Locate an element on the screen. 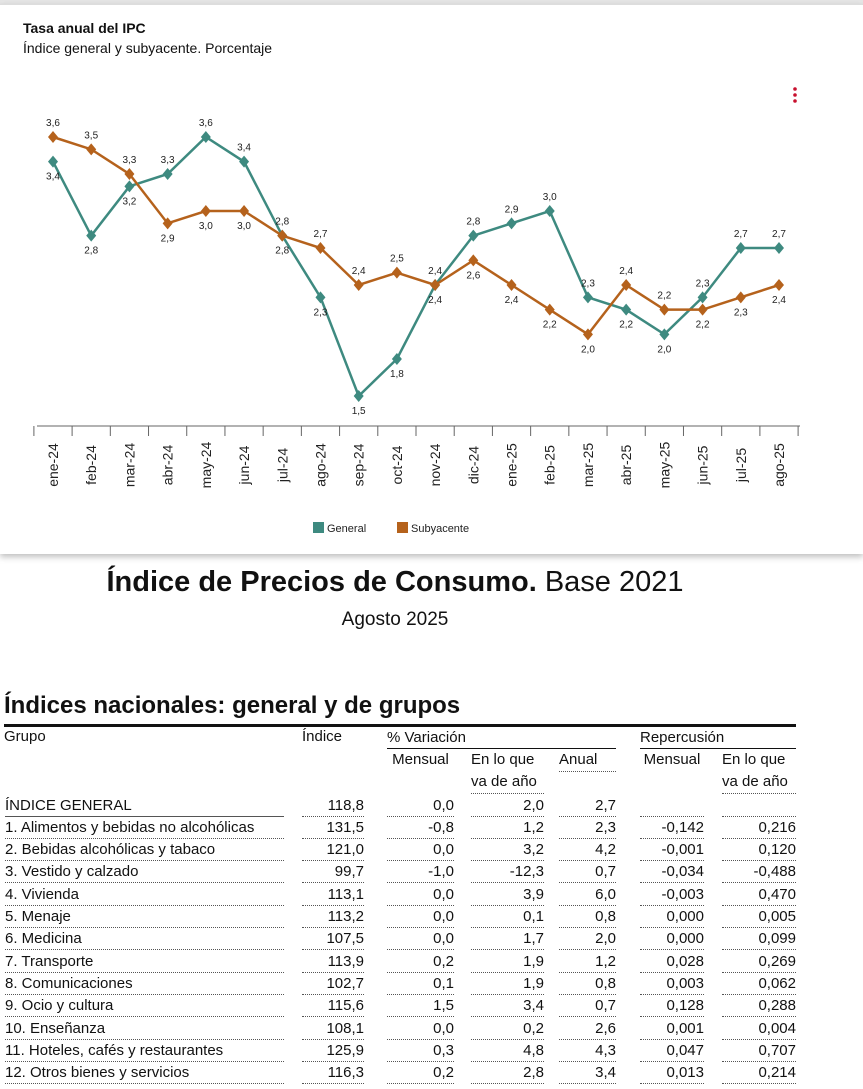 The width and height of the screenshot is (863, 1089). header-cell: Repercusión is located at coordinates (706, 738).